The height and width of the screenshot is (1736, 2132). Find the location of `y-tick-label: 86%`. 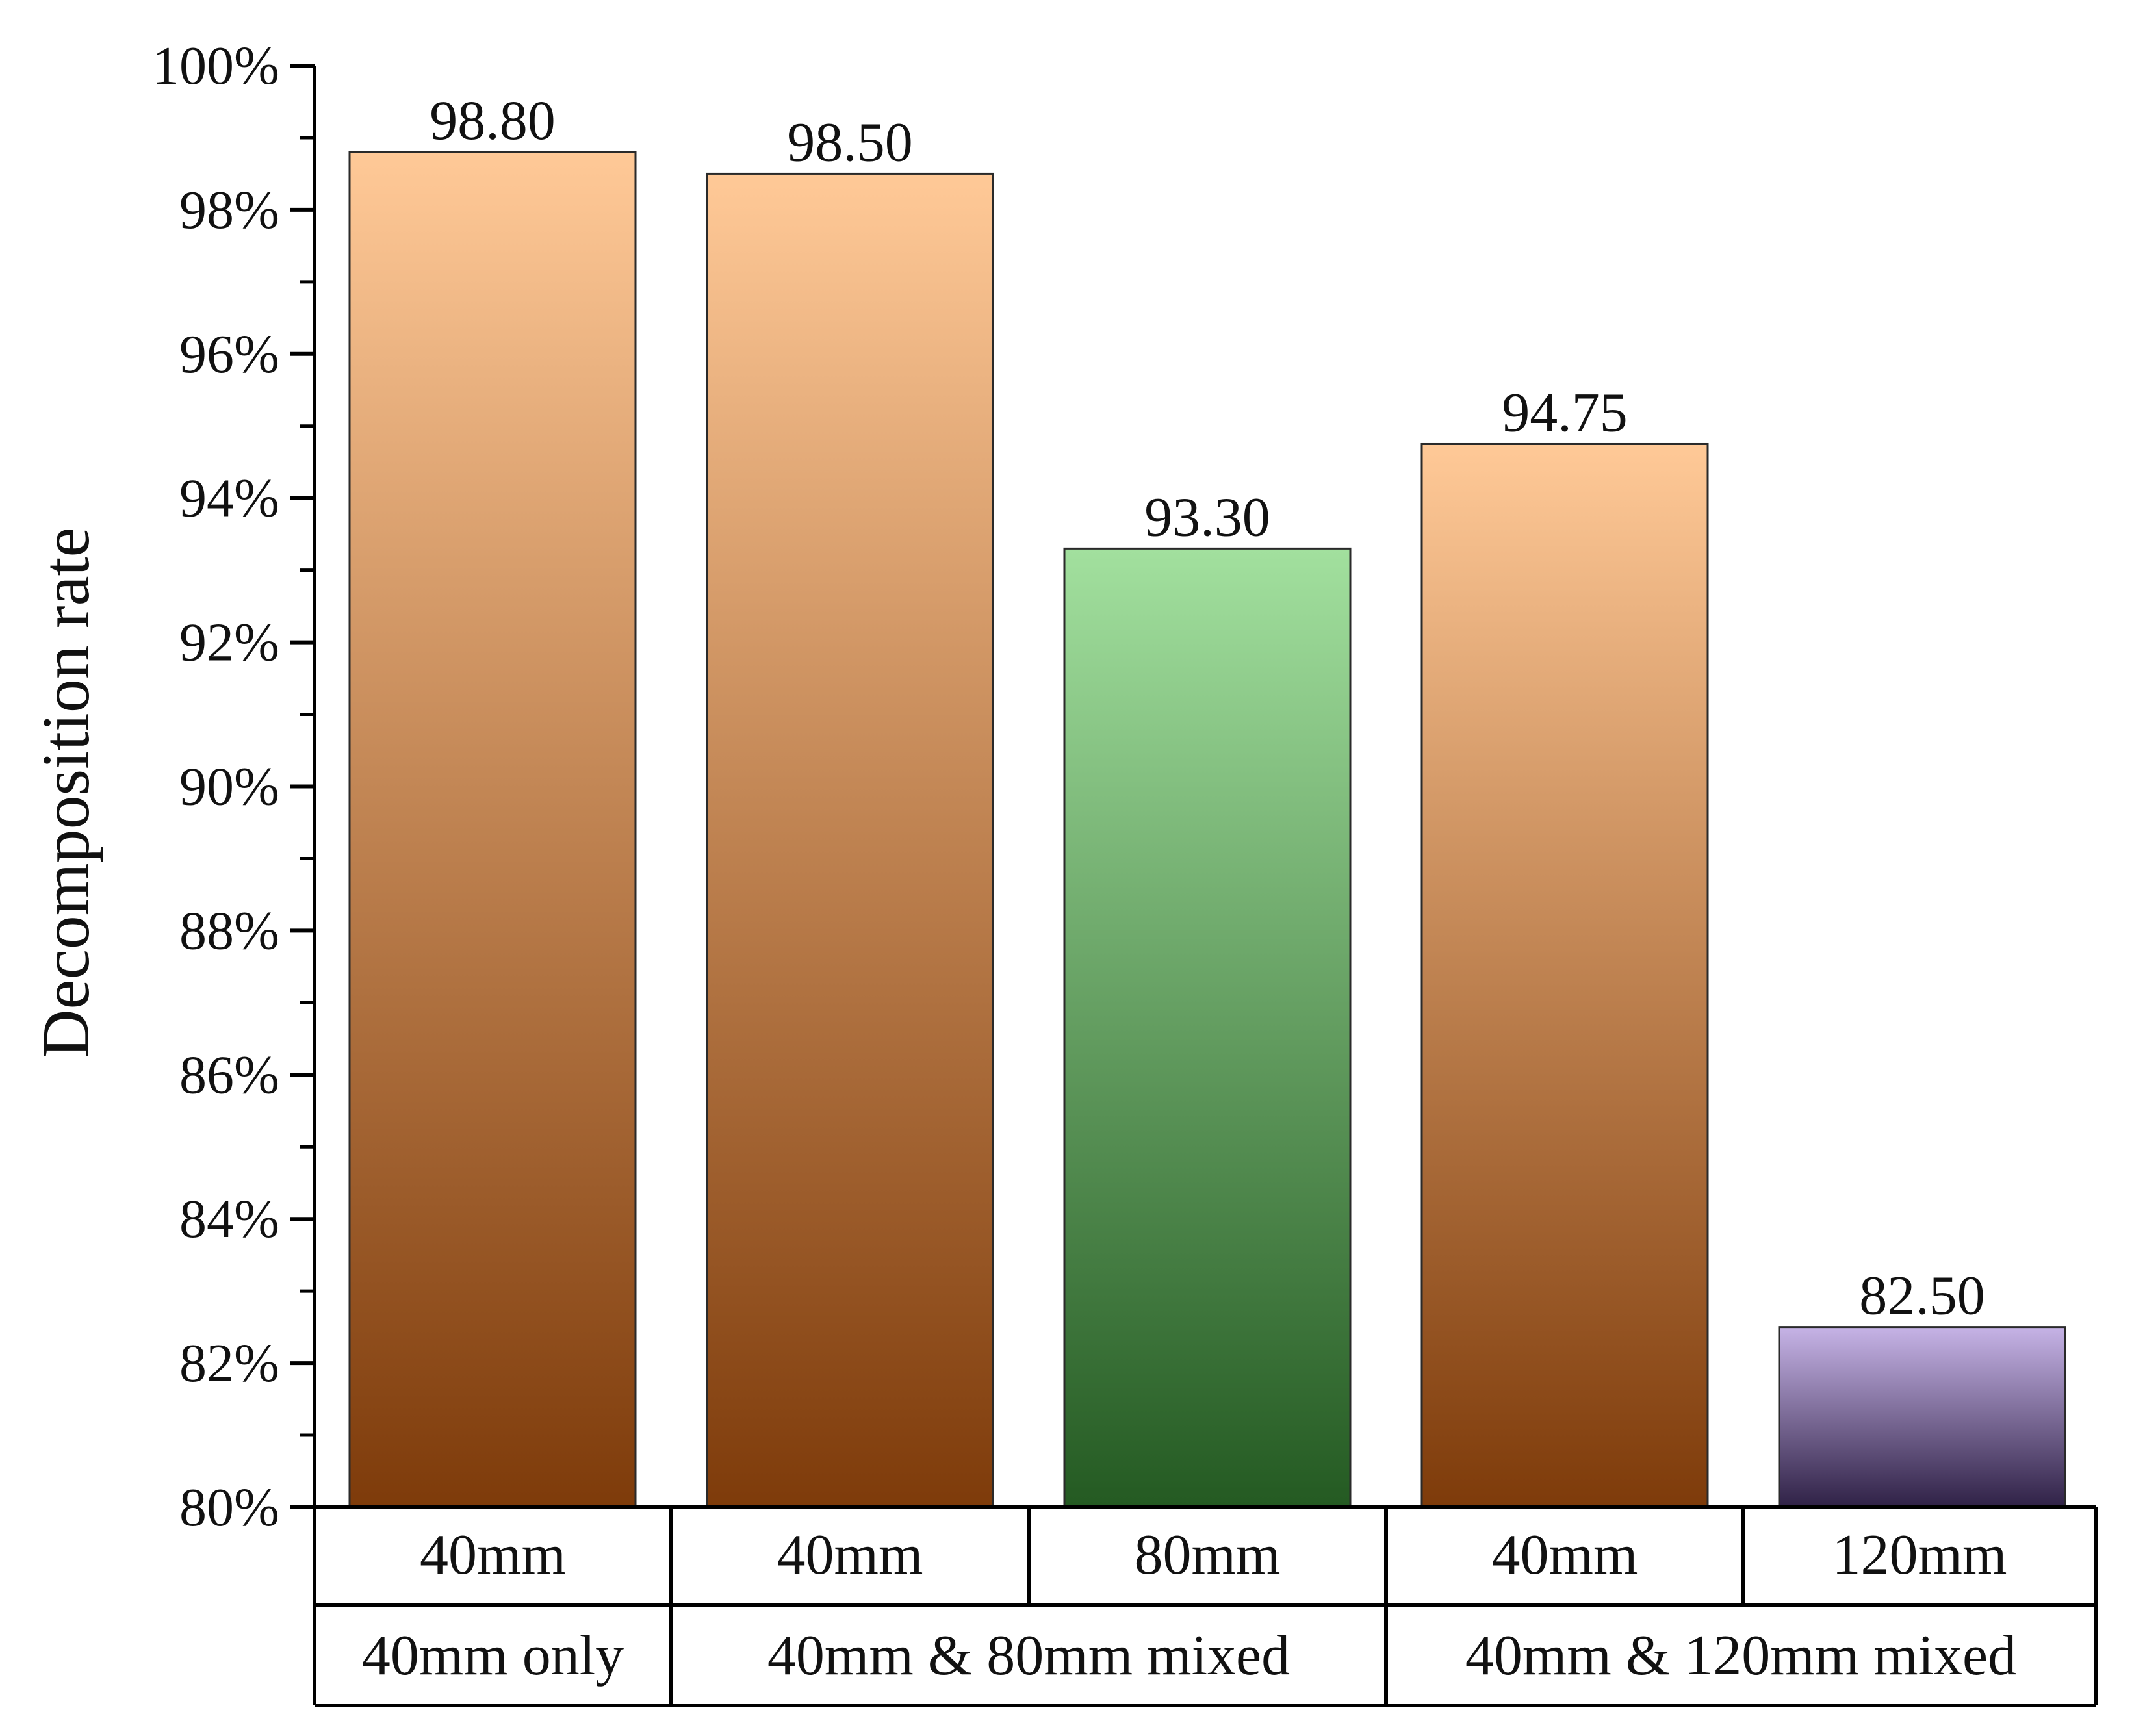

y-tick-label: 86% is located at coordinates (229, 1075).